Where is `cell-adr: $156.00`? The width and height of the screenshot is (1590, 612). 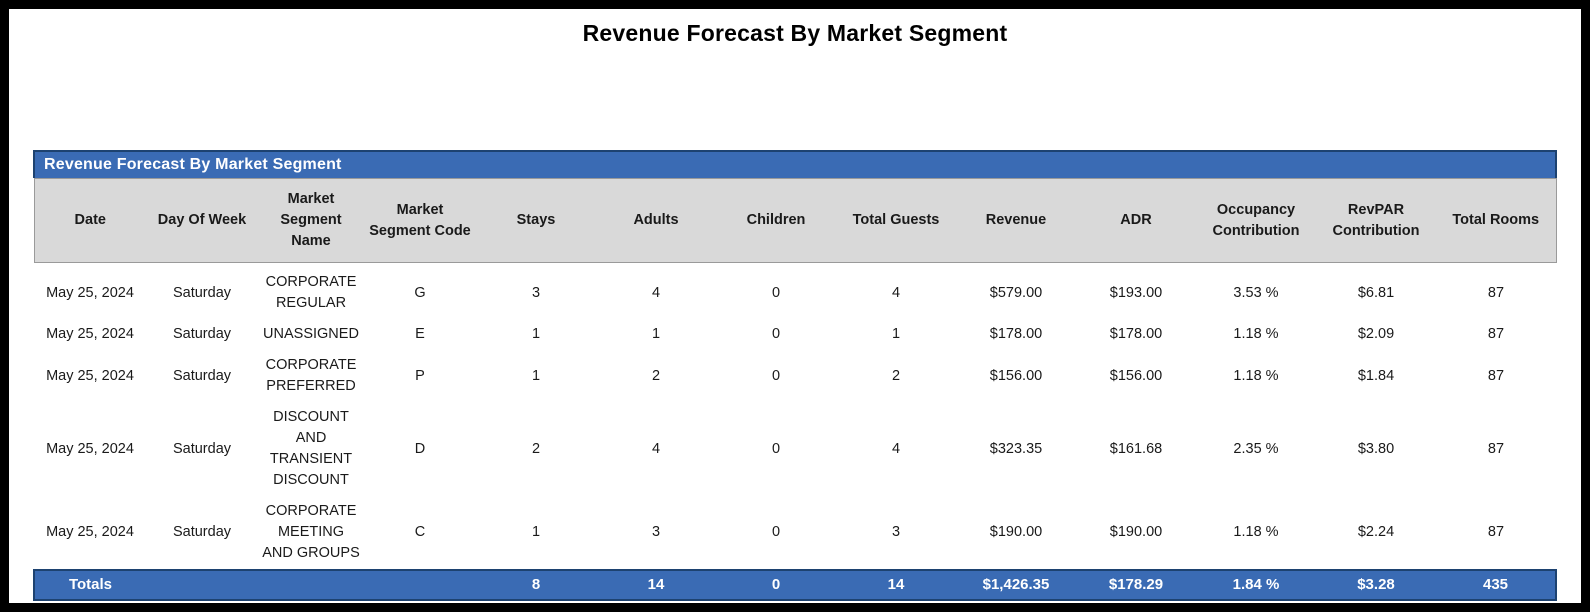 cell-adr: $156.00 is located at coordinates (1136, 376).